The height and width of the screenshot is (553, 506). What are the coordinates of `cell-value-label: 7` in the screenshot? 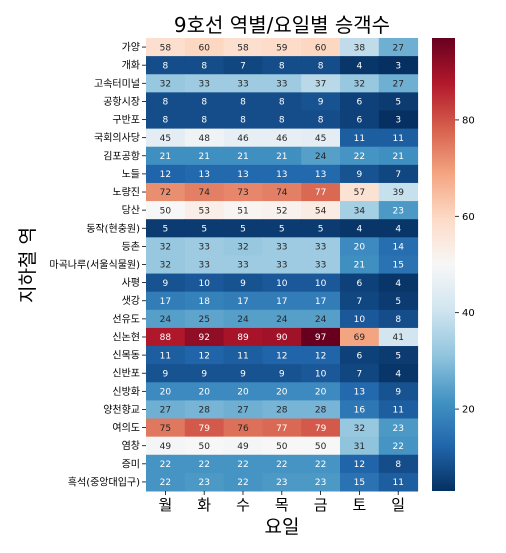 It's located at (243, 66).